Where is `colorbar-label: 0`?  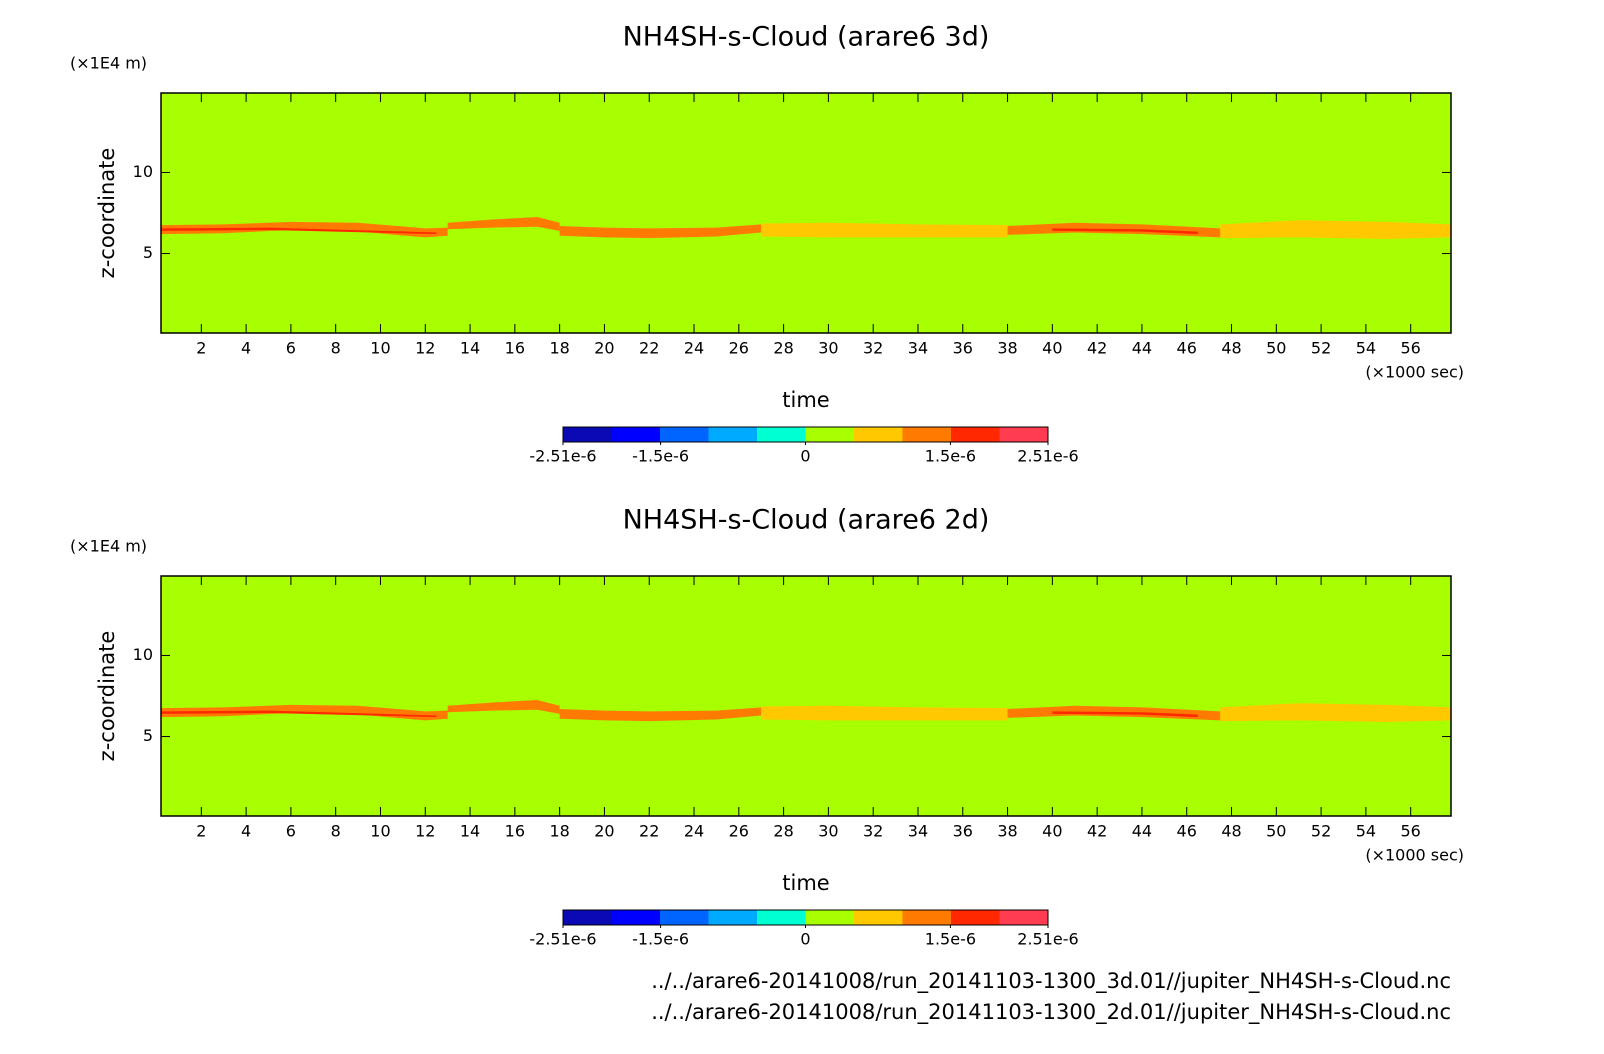 colorbar-label: 0 is located at coordinates (805, 456).